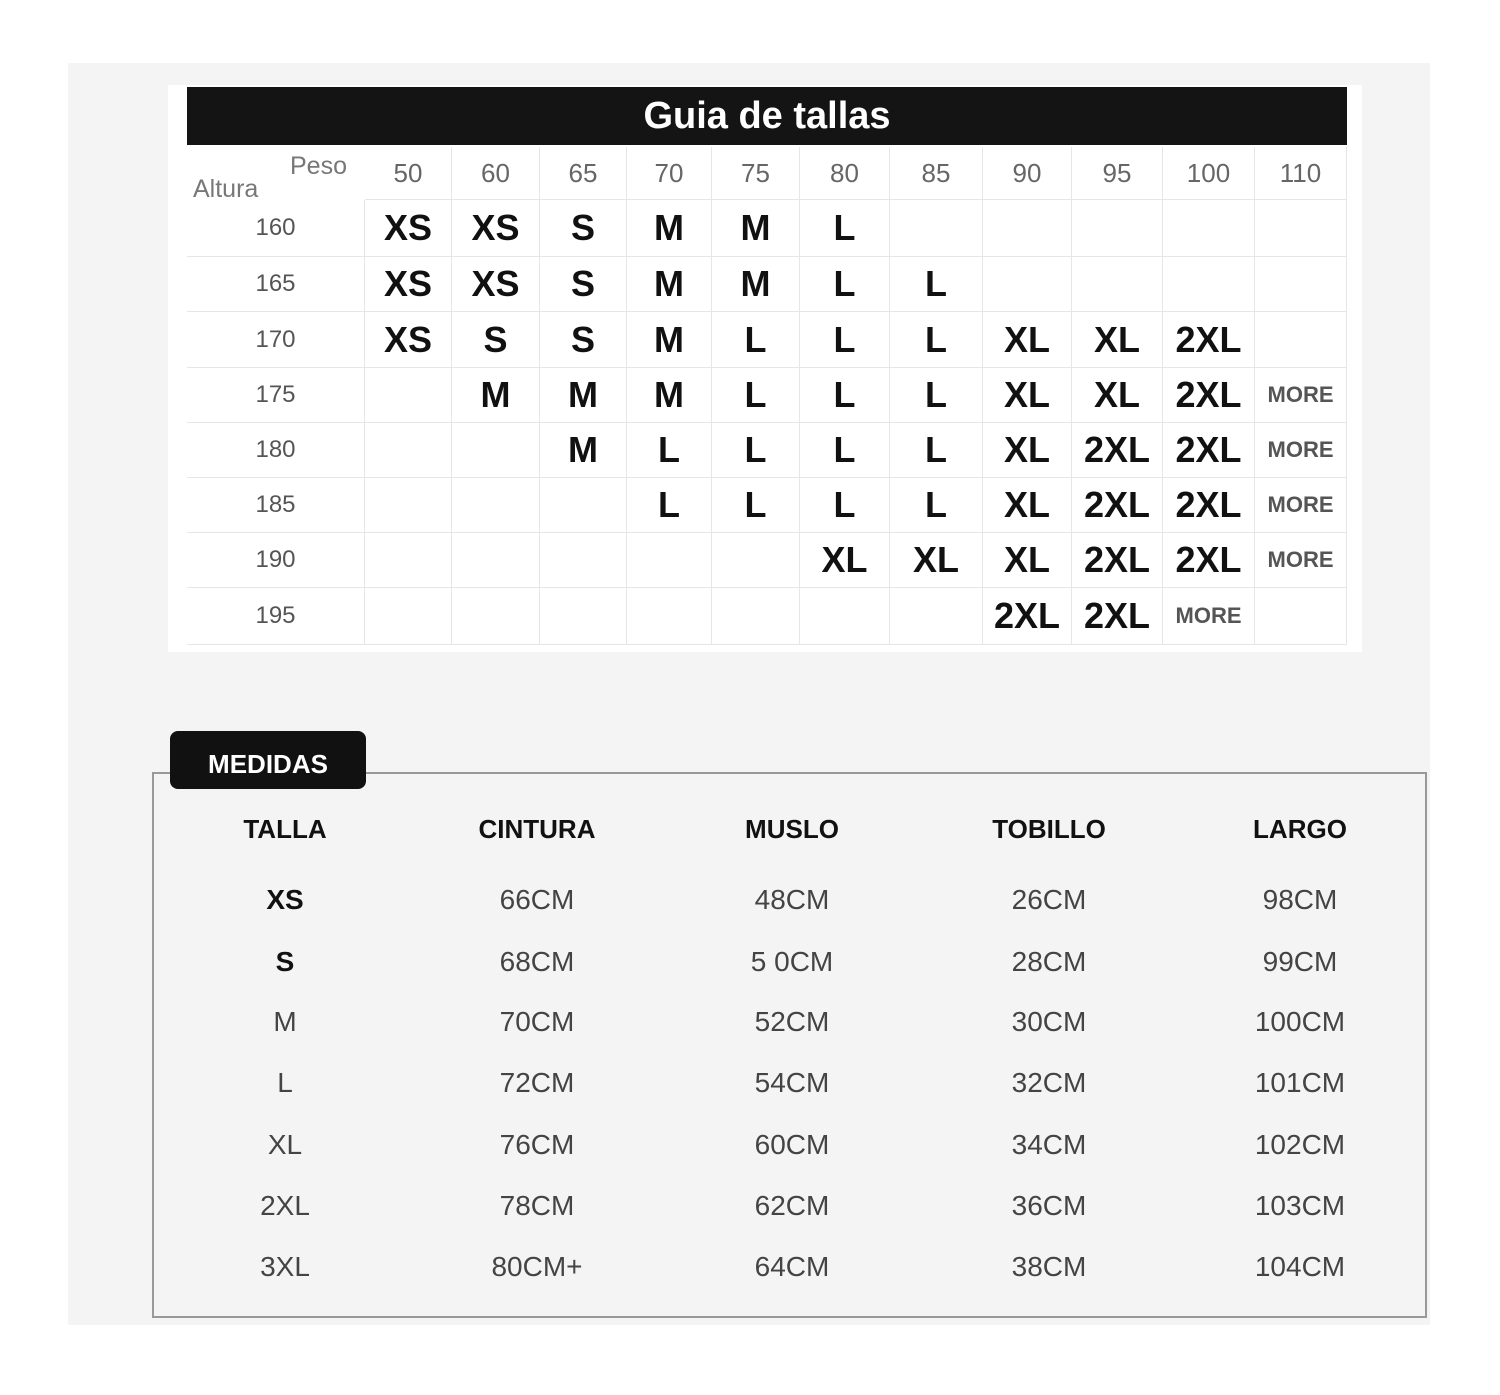 Image resolution: width=1500 pixels, height=1395 pixels. What do you see at coordinates (276, 284) in the screenshot?
I see `height-label: 165` at bounding box center [276, 284].